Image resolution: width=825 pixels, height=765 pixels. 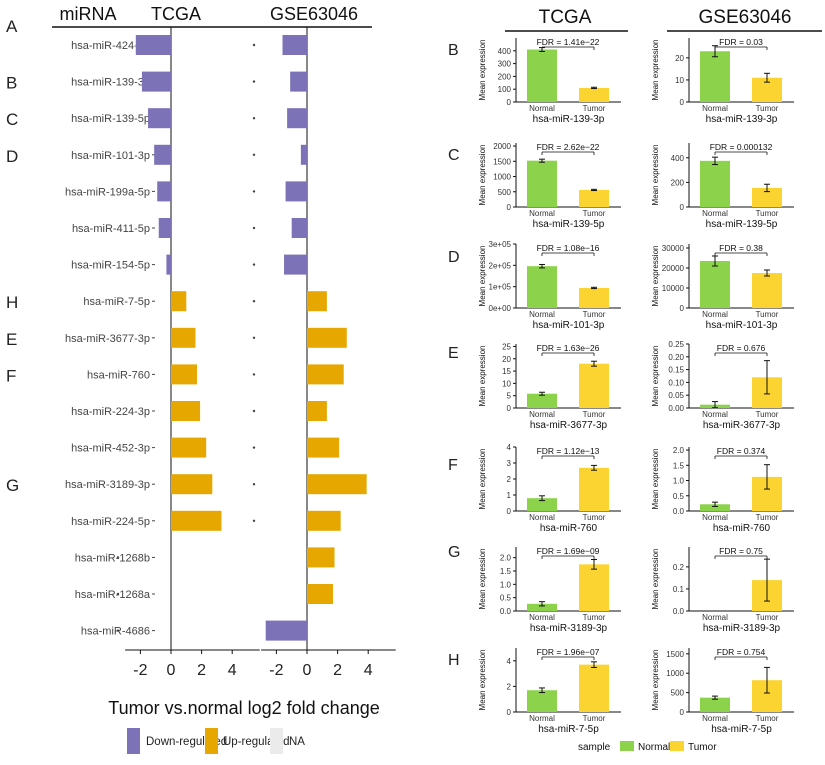 I want to click on gse-x-tick-label: -2, so click(x=276, y=670).